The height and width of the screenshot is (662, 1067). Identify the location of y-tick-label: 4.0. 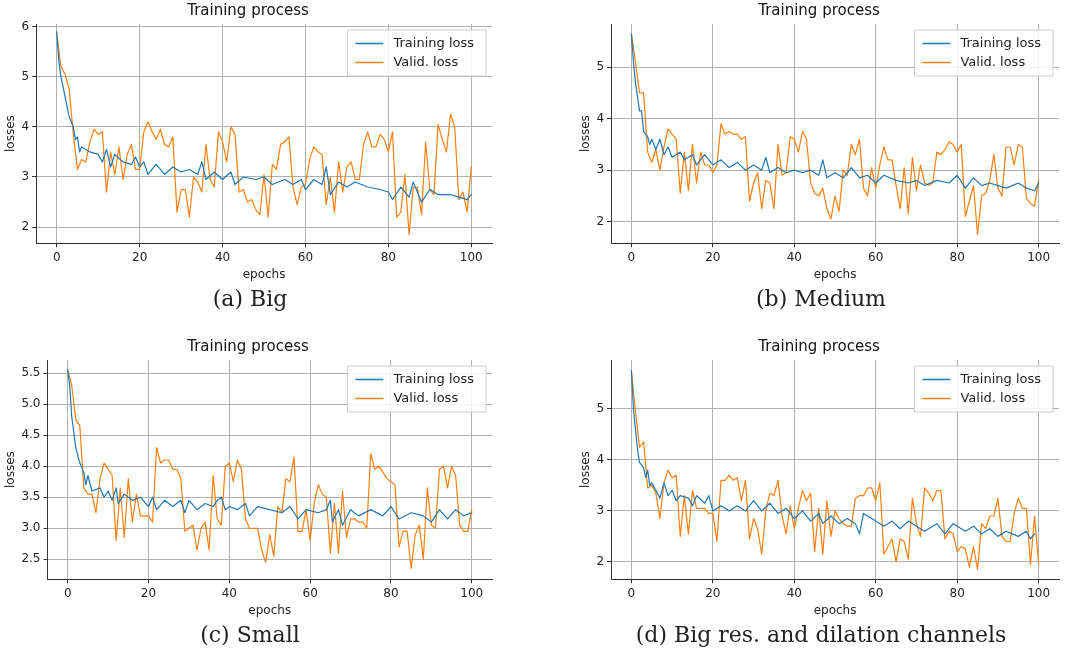
(31, 465).